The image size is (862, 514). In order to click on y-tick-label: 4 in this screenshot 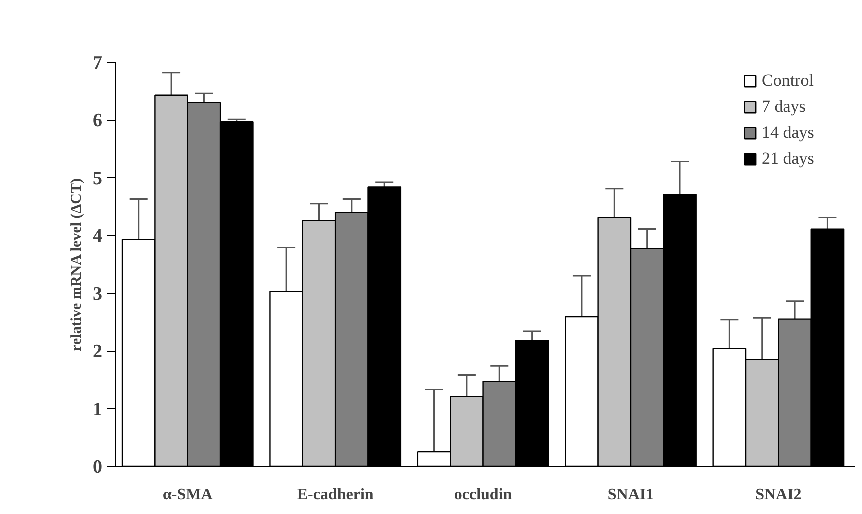, I will do `click(98, 237)`.